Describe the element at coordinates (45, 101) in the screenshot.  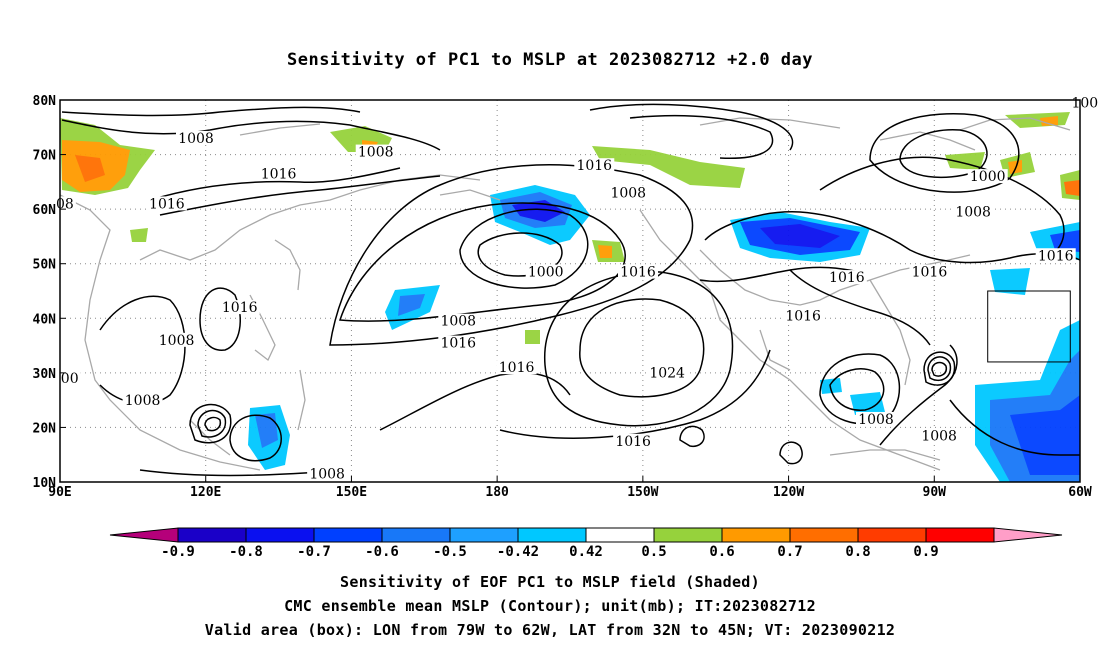
I see `lat-label: 80N` at that location.